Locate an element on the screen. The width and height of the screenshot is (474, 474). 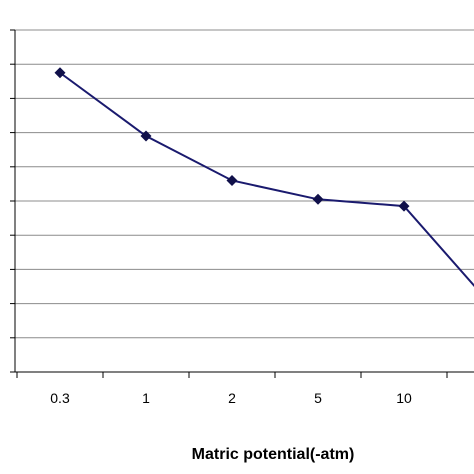
x-axis-ticks: 0.3 1 2 5 10 is located at coordinates (232, 389).